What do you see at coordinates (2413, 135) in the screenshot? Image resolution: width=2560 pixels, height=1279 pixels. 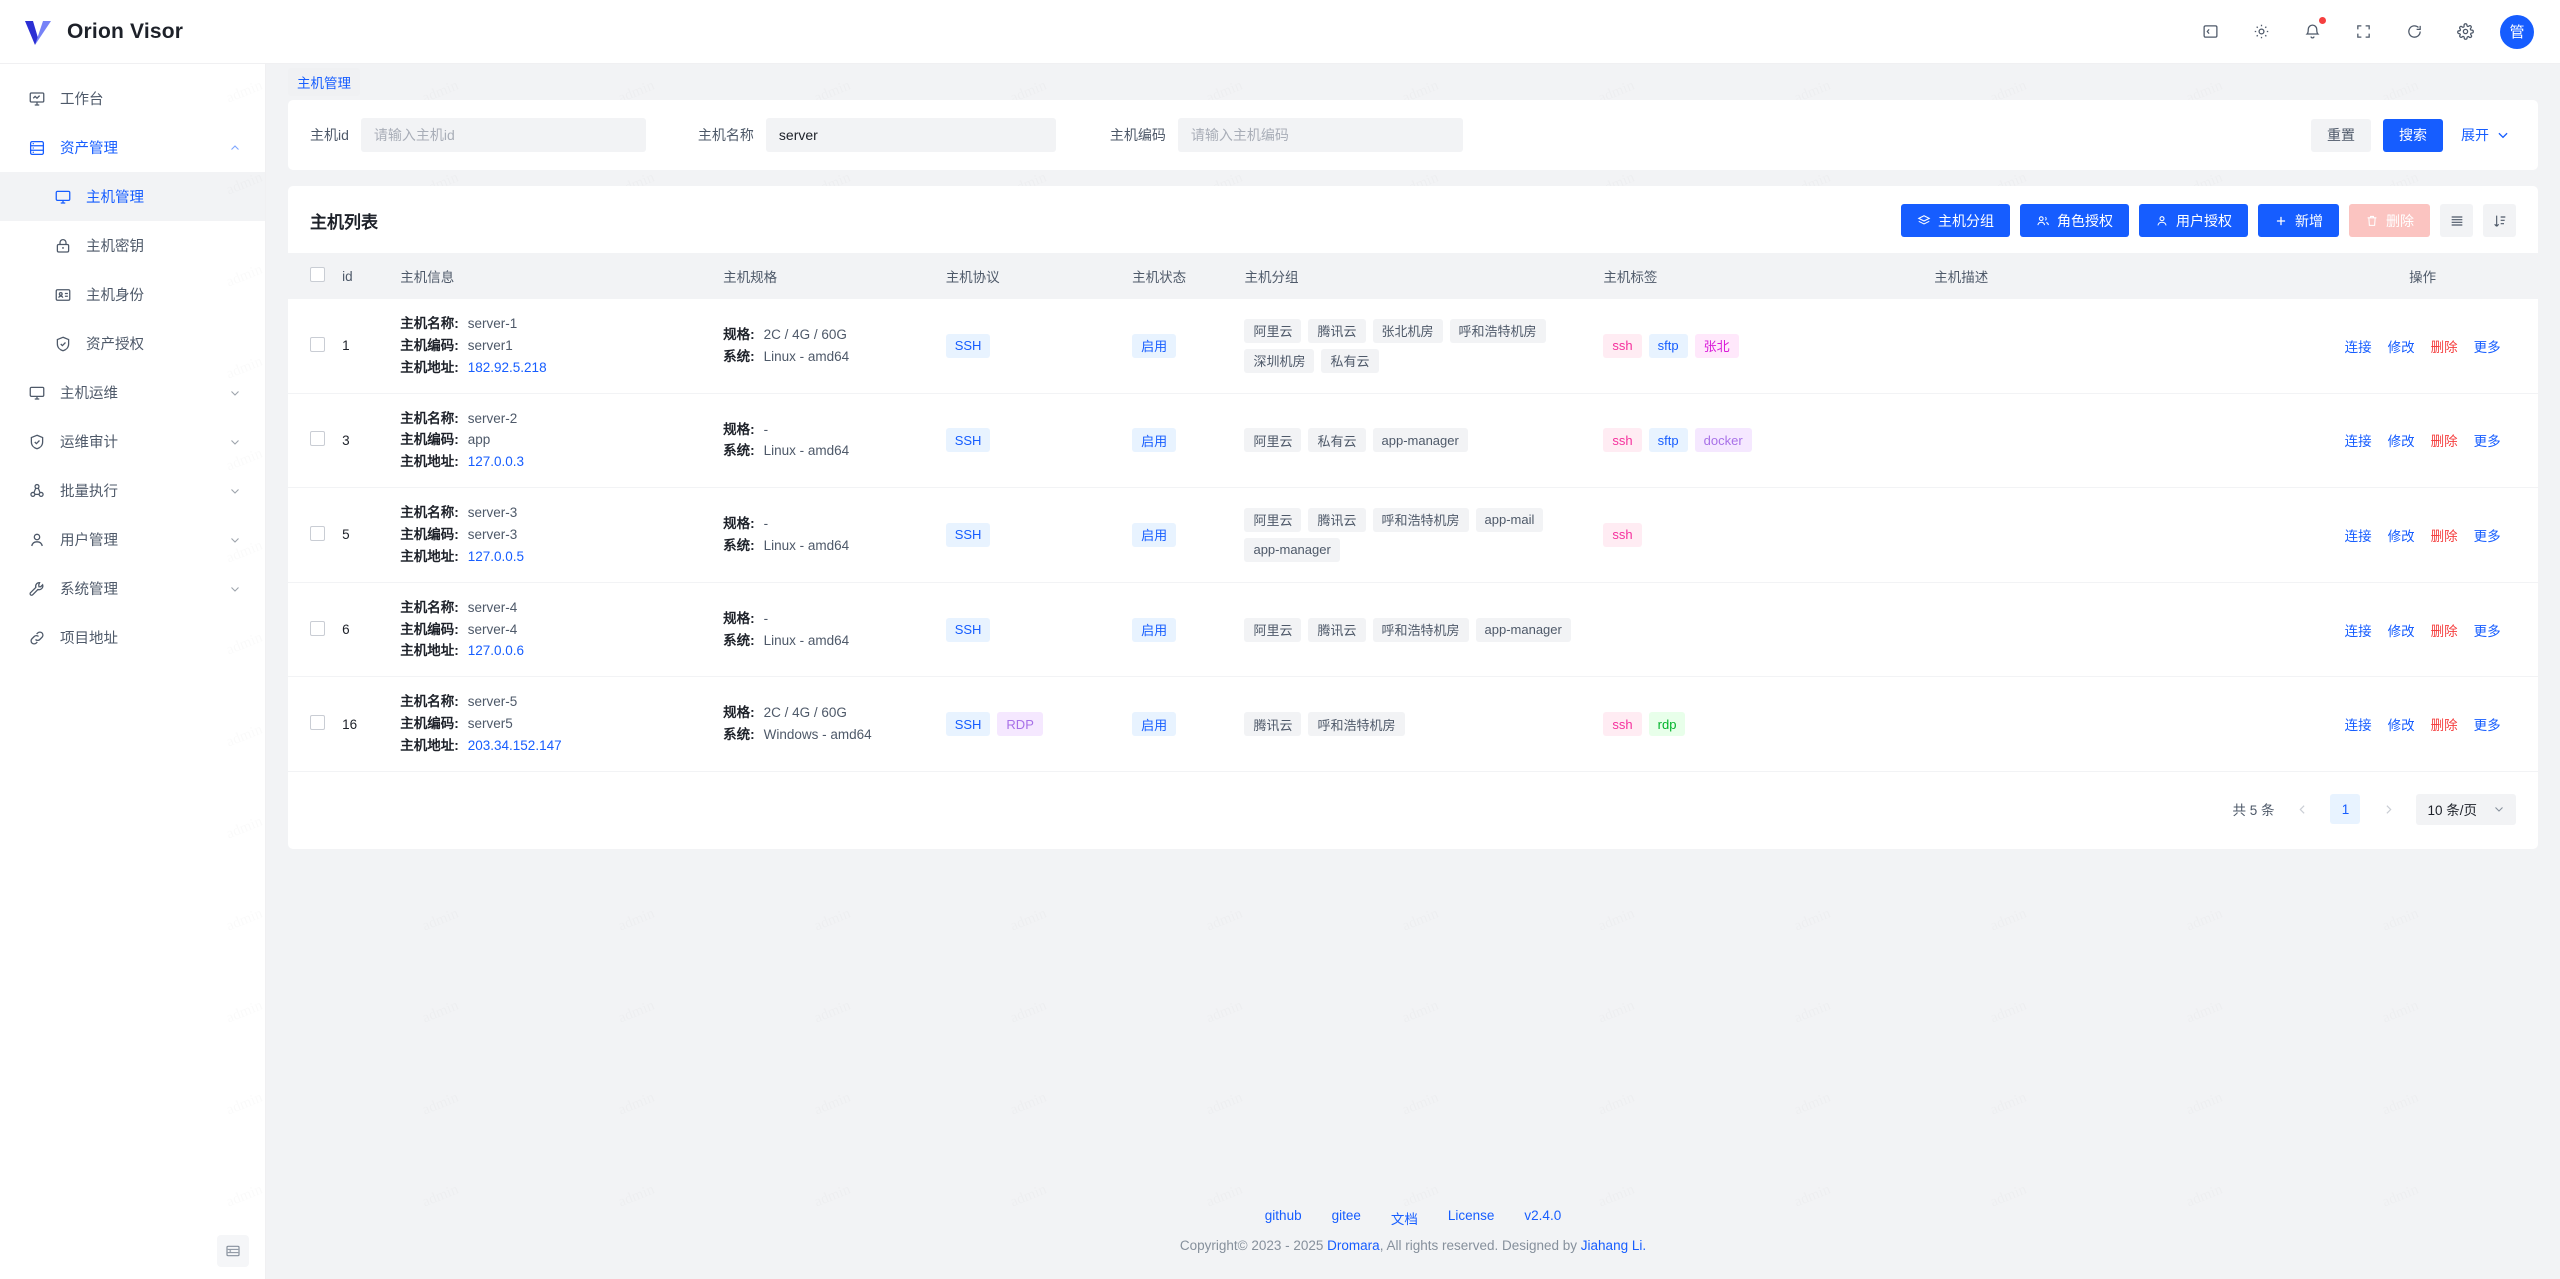 I see `search-button: 搜索` at bounding box center [2413, 135].